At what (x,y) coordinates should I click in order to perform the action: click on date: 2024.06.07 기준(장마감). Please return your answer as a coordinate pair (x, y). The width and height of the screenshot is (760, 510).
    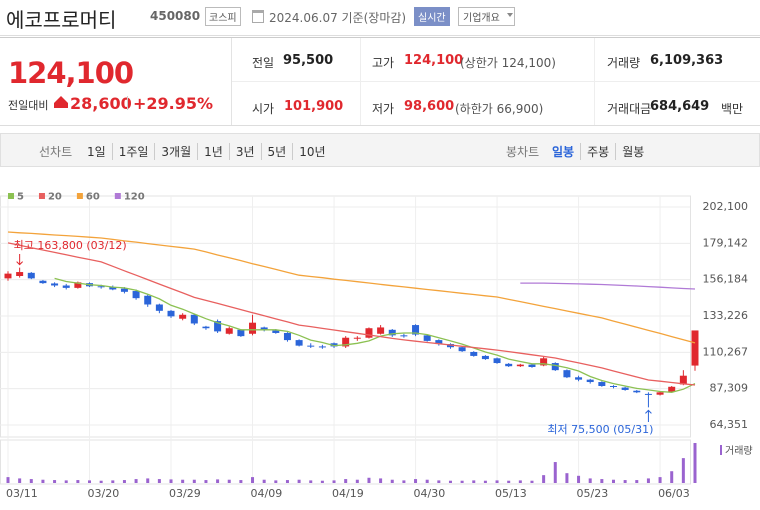
    Looking at the image, I should click on (338, 18).